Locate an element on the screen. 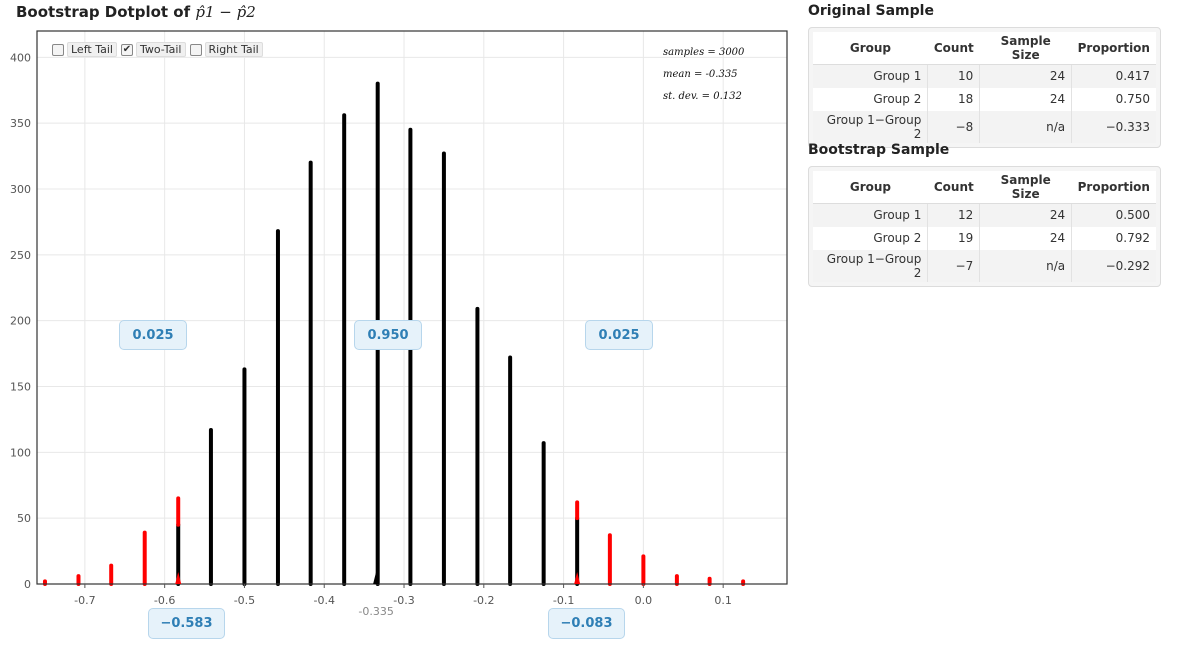 This screenshot has width=1183, height=653. plot-title: Bootstrap Dotplot of p̂1 − p̂2 is located at coordinates (136, 12).